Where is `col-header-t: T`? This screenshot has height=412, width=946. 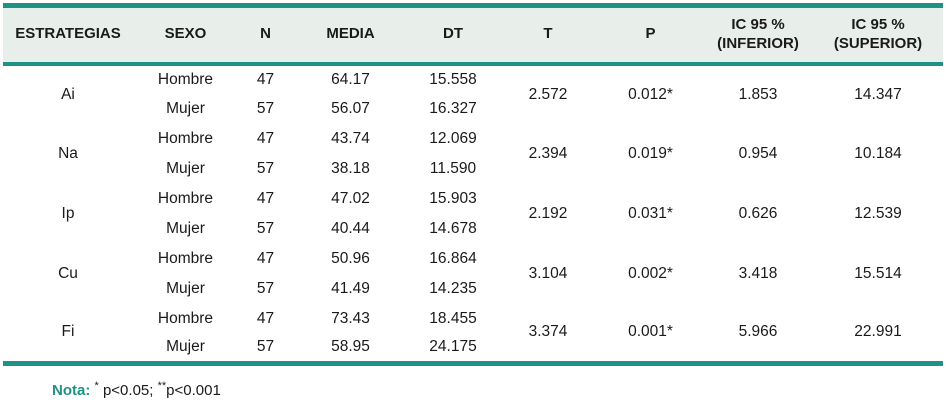
col-header-t: T is located at coordinates (548, 34).